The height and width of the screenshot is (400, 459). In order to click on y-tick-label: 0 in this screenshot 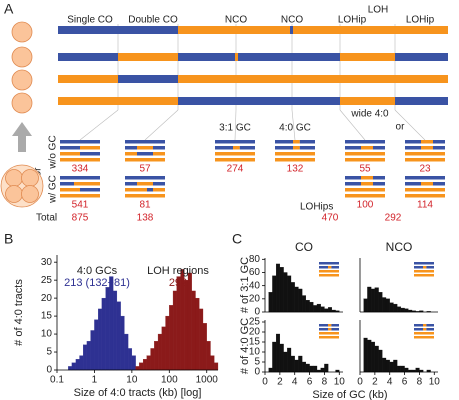, I will do `click(49, 370)`.